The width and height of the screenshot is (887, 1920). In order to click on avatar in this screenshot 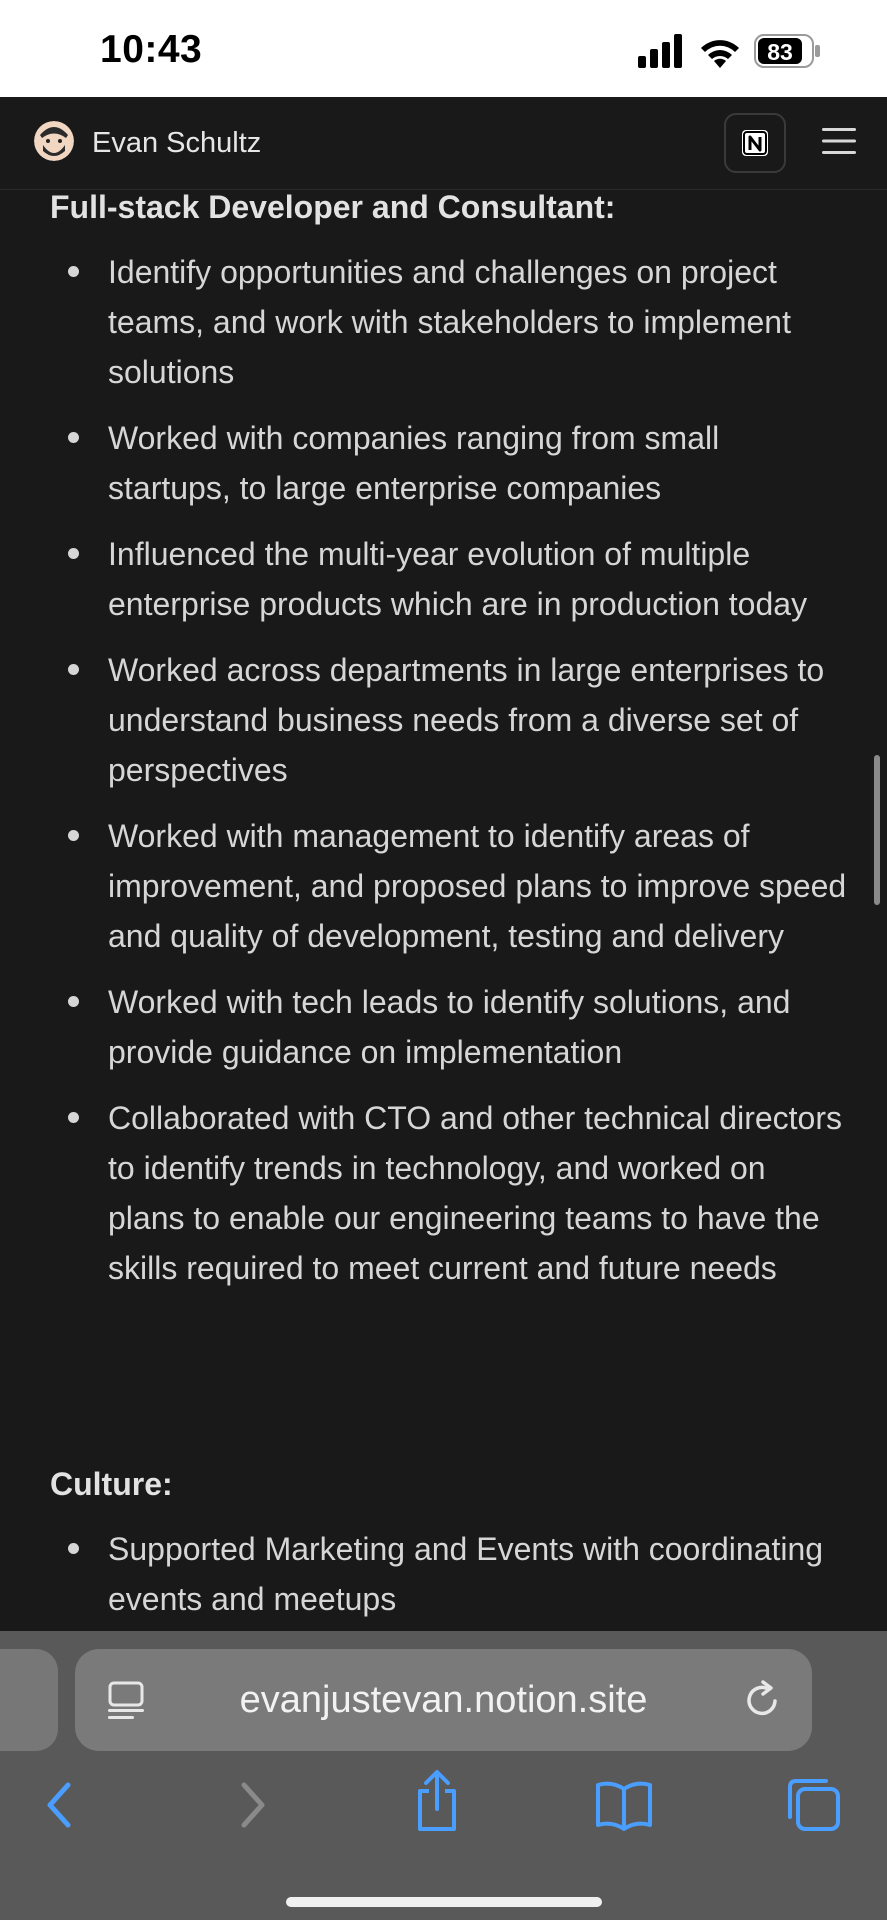, I will do `click(54, 141)`.